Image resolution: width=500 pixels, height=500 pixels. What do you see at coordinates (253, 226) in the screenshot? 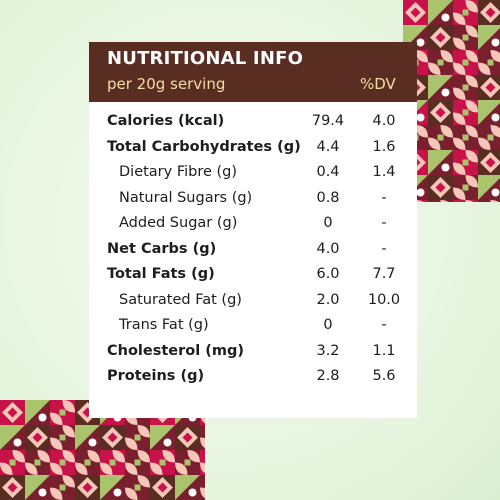
I see `nutrient-row: Added Sugar (g) 0 -` at bounding box center [253, 226].